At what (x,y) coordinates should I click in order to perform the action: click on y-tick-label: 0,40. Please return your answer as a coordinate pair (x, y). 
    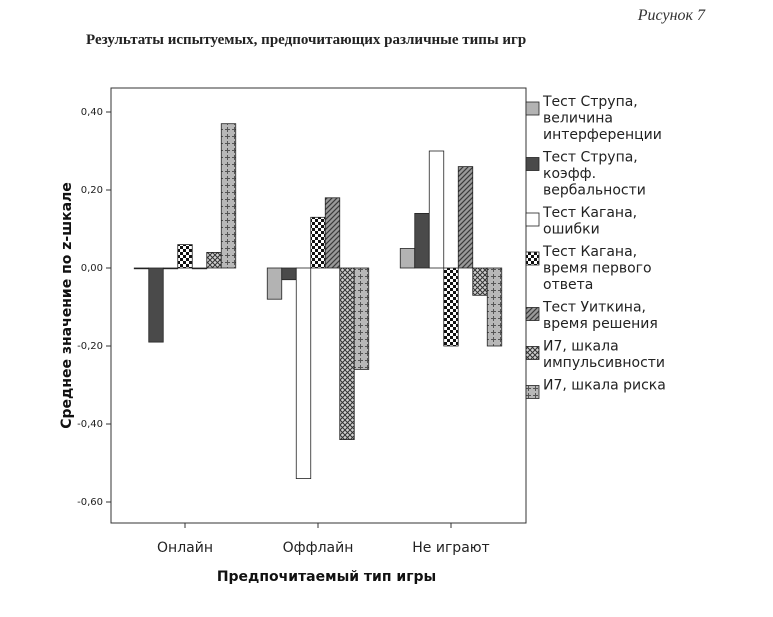
    Looking at the image, I should click on (92, 112).